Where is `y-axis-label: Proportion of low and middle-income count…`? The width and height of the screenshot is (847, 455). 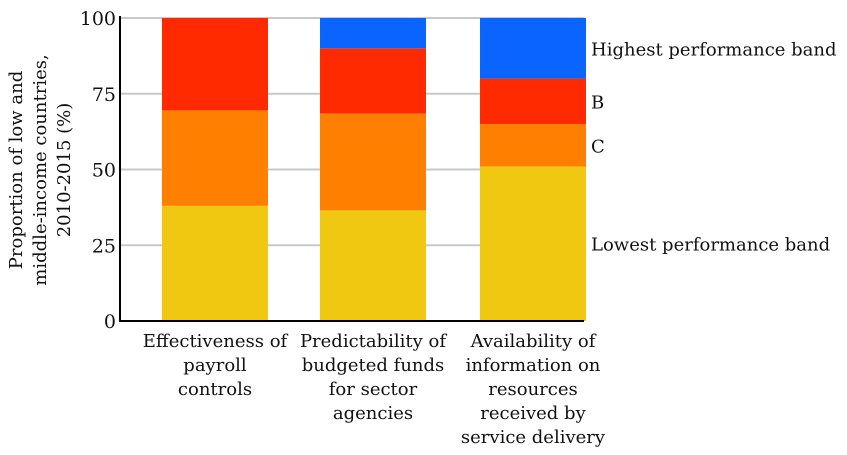 y-axis-label: Proportion of low and middle-income count… is located at coordinates (40, 169).